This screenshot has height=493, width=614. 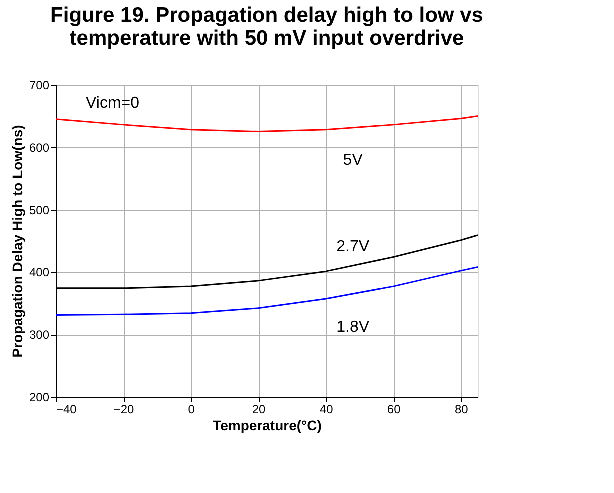 What do you see at coordinates (113, 103) in the screenshot?
I see `annotation: Vicm=0` at bounding box center [113, 103].